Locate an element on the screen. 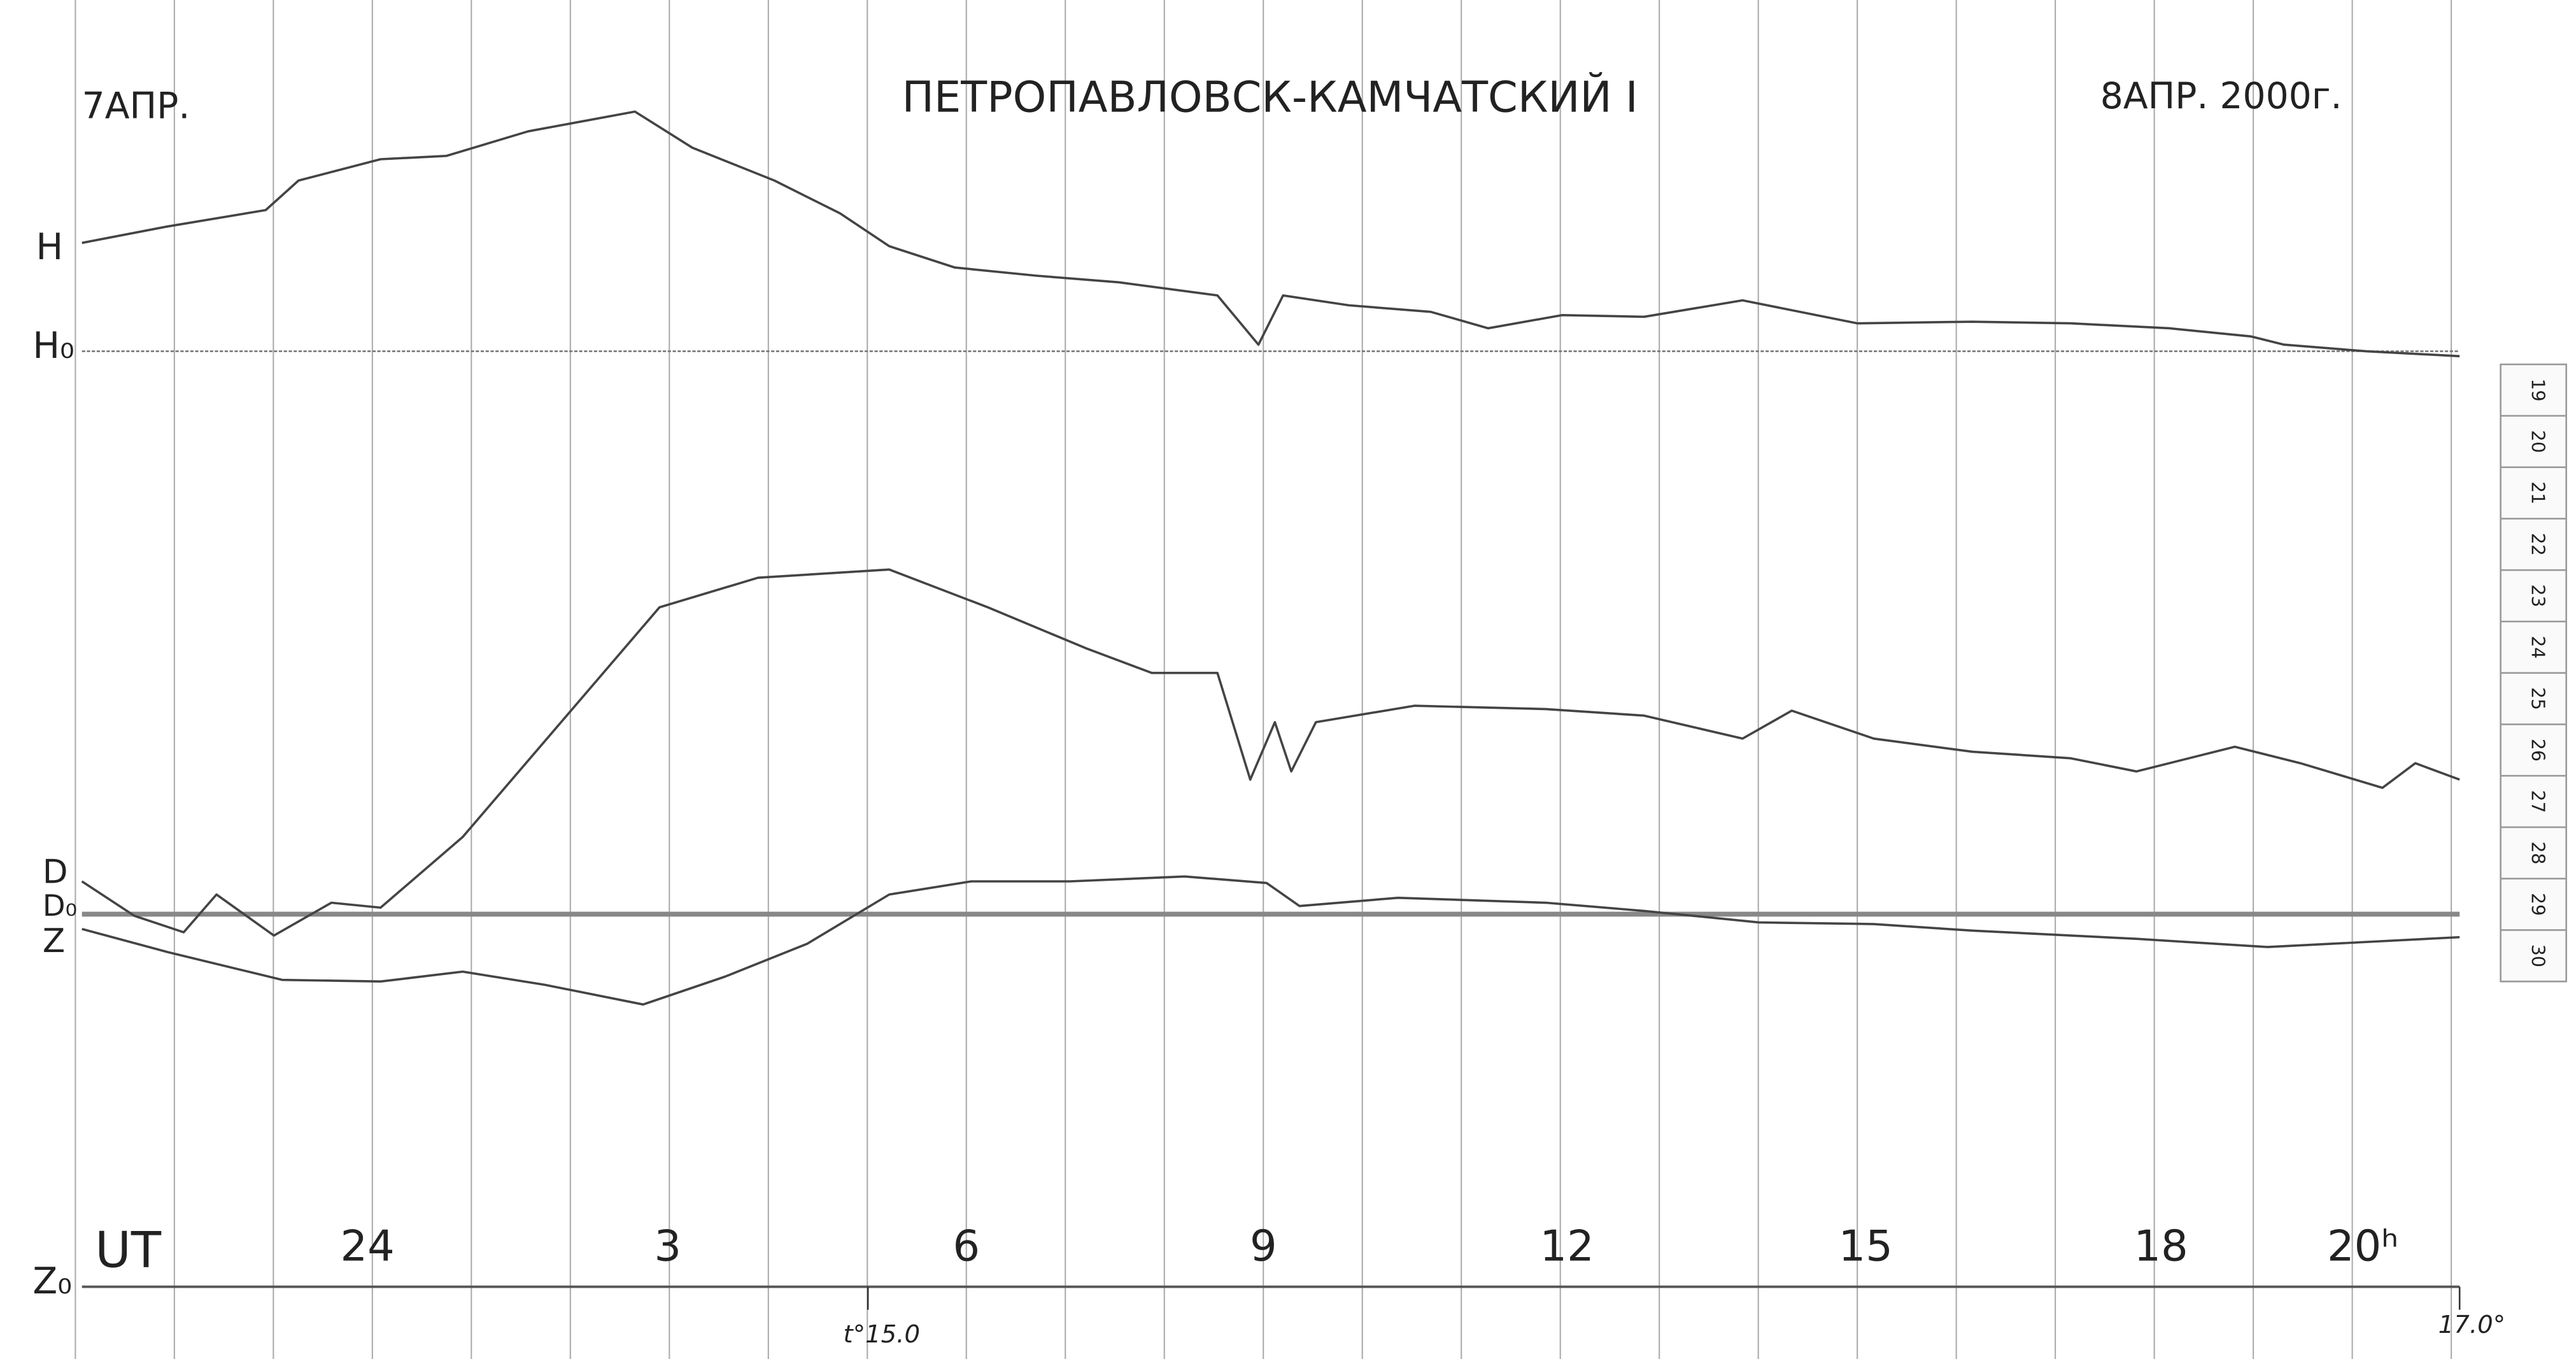 The width and height of the screenshot is (2576, 1359). temp-end: 17.0° is located at coordinates (2471, 1325).